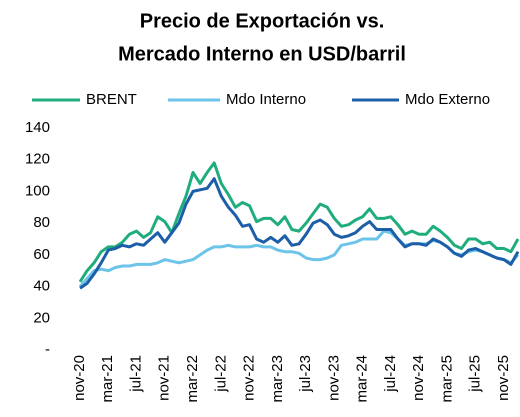  I want to click on y-tick-label: 40, so click(41, 286).